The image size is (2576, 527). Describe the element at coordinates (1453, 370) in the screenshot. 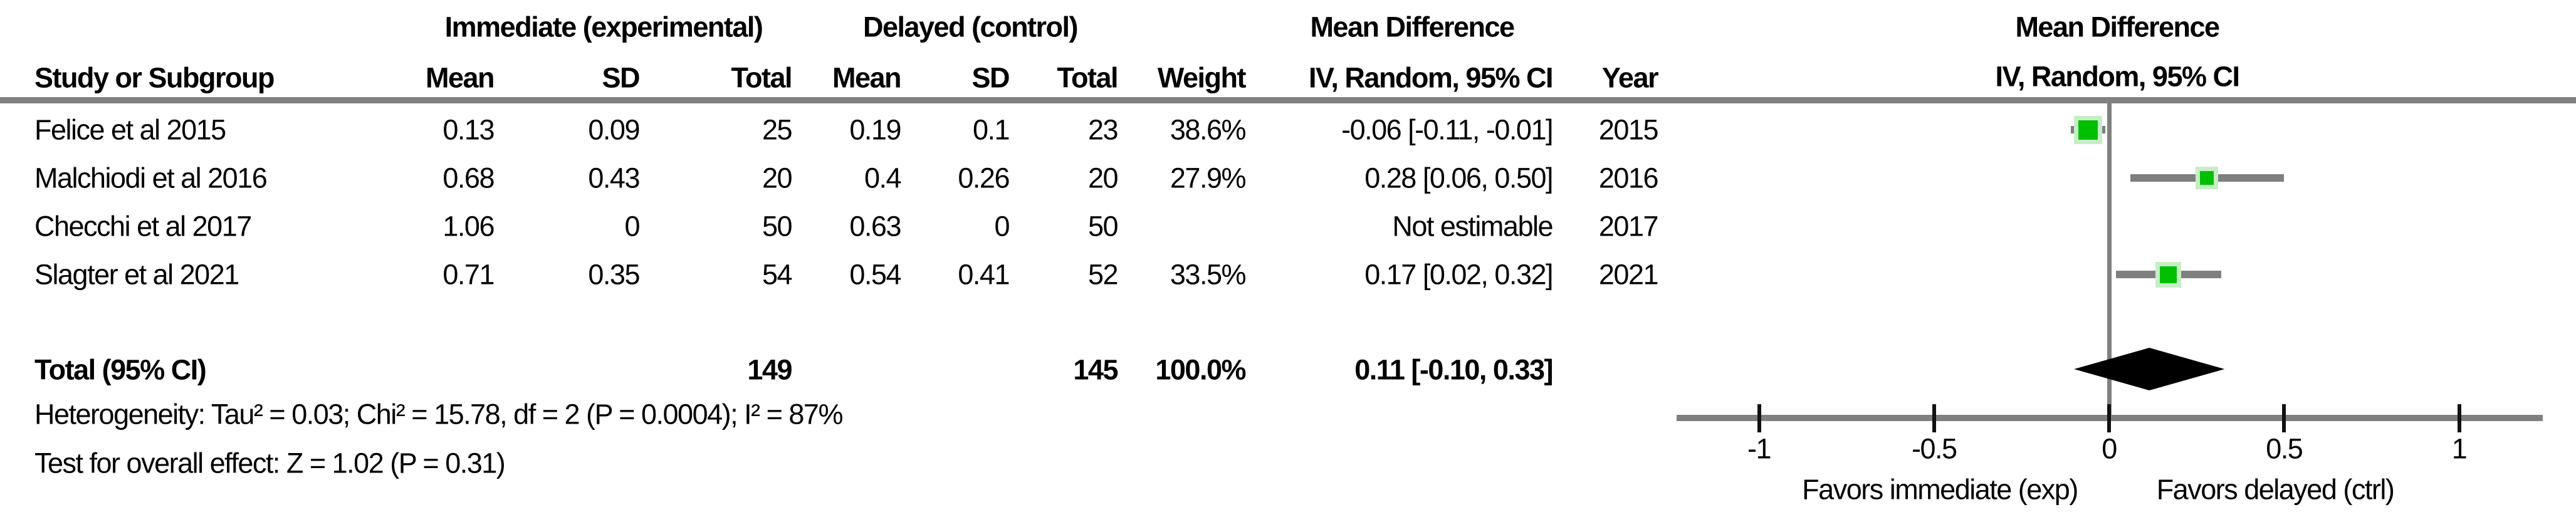

I see `total-ci-cell: 0.11 [-0.10, 0.33]` at that location.